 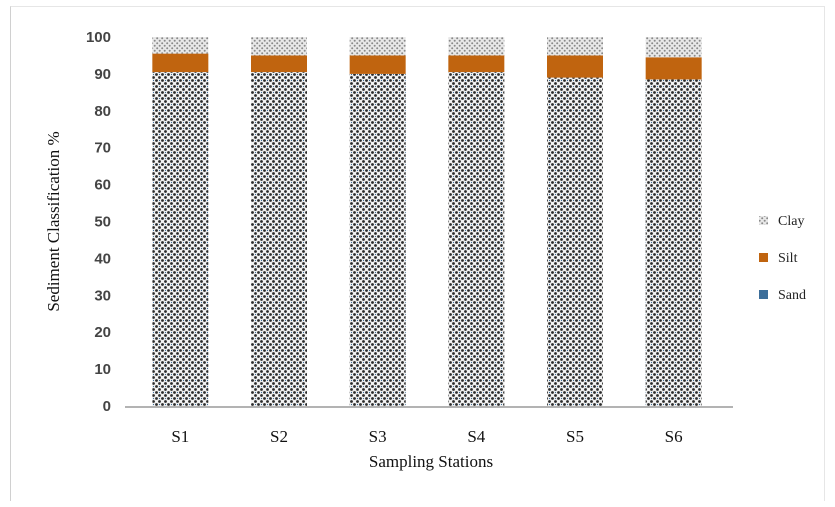 What do you see at coordinates (180, 63) in the screenshot?
I see `bar-silt-s1` at bounding box center [180, 63].